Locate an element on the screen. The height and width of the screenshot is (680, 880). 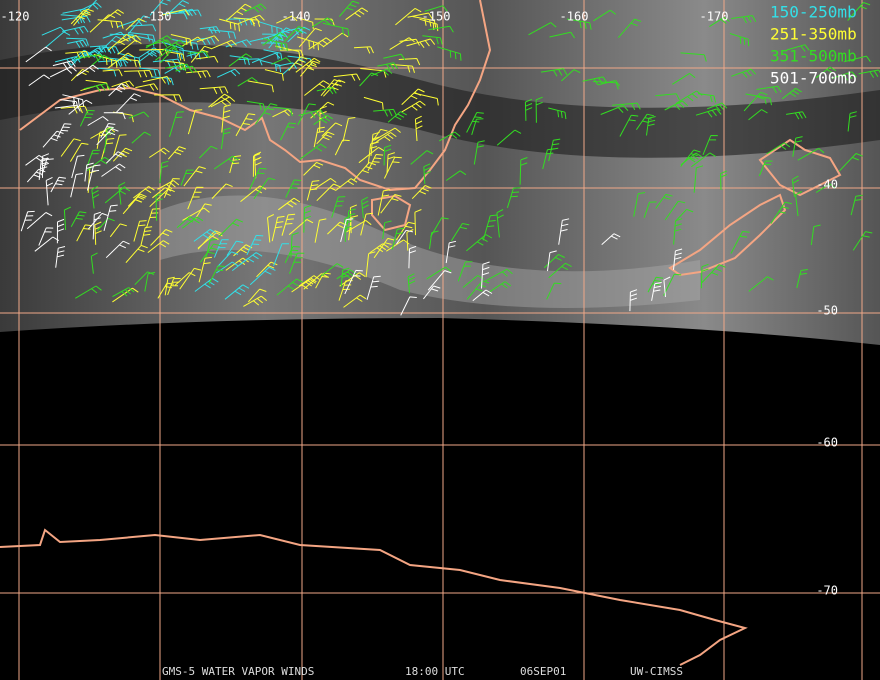
legend-entry: 150-250mb is located at coordinates (813, 12).